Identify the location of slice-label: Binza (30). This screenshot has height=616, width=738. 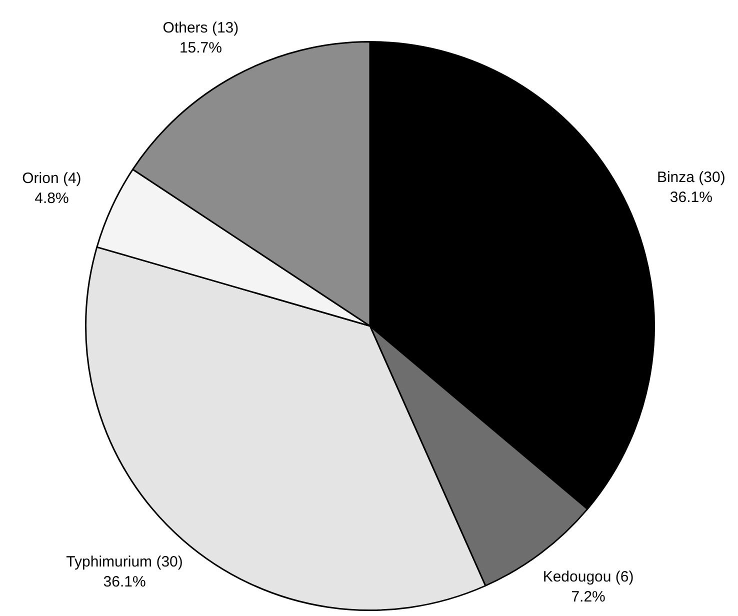
(691, 177).